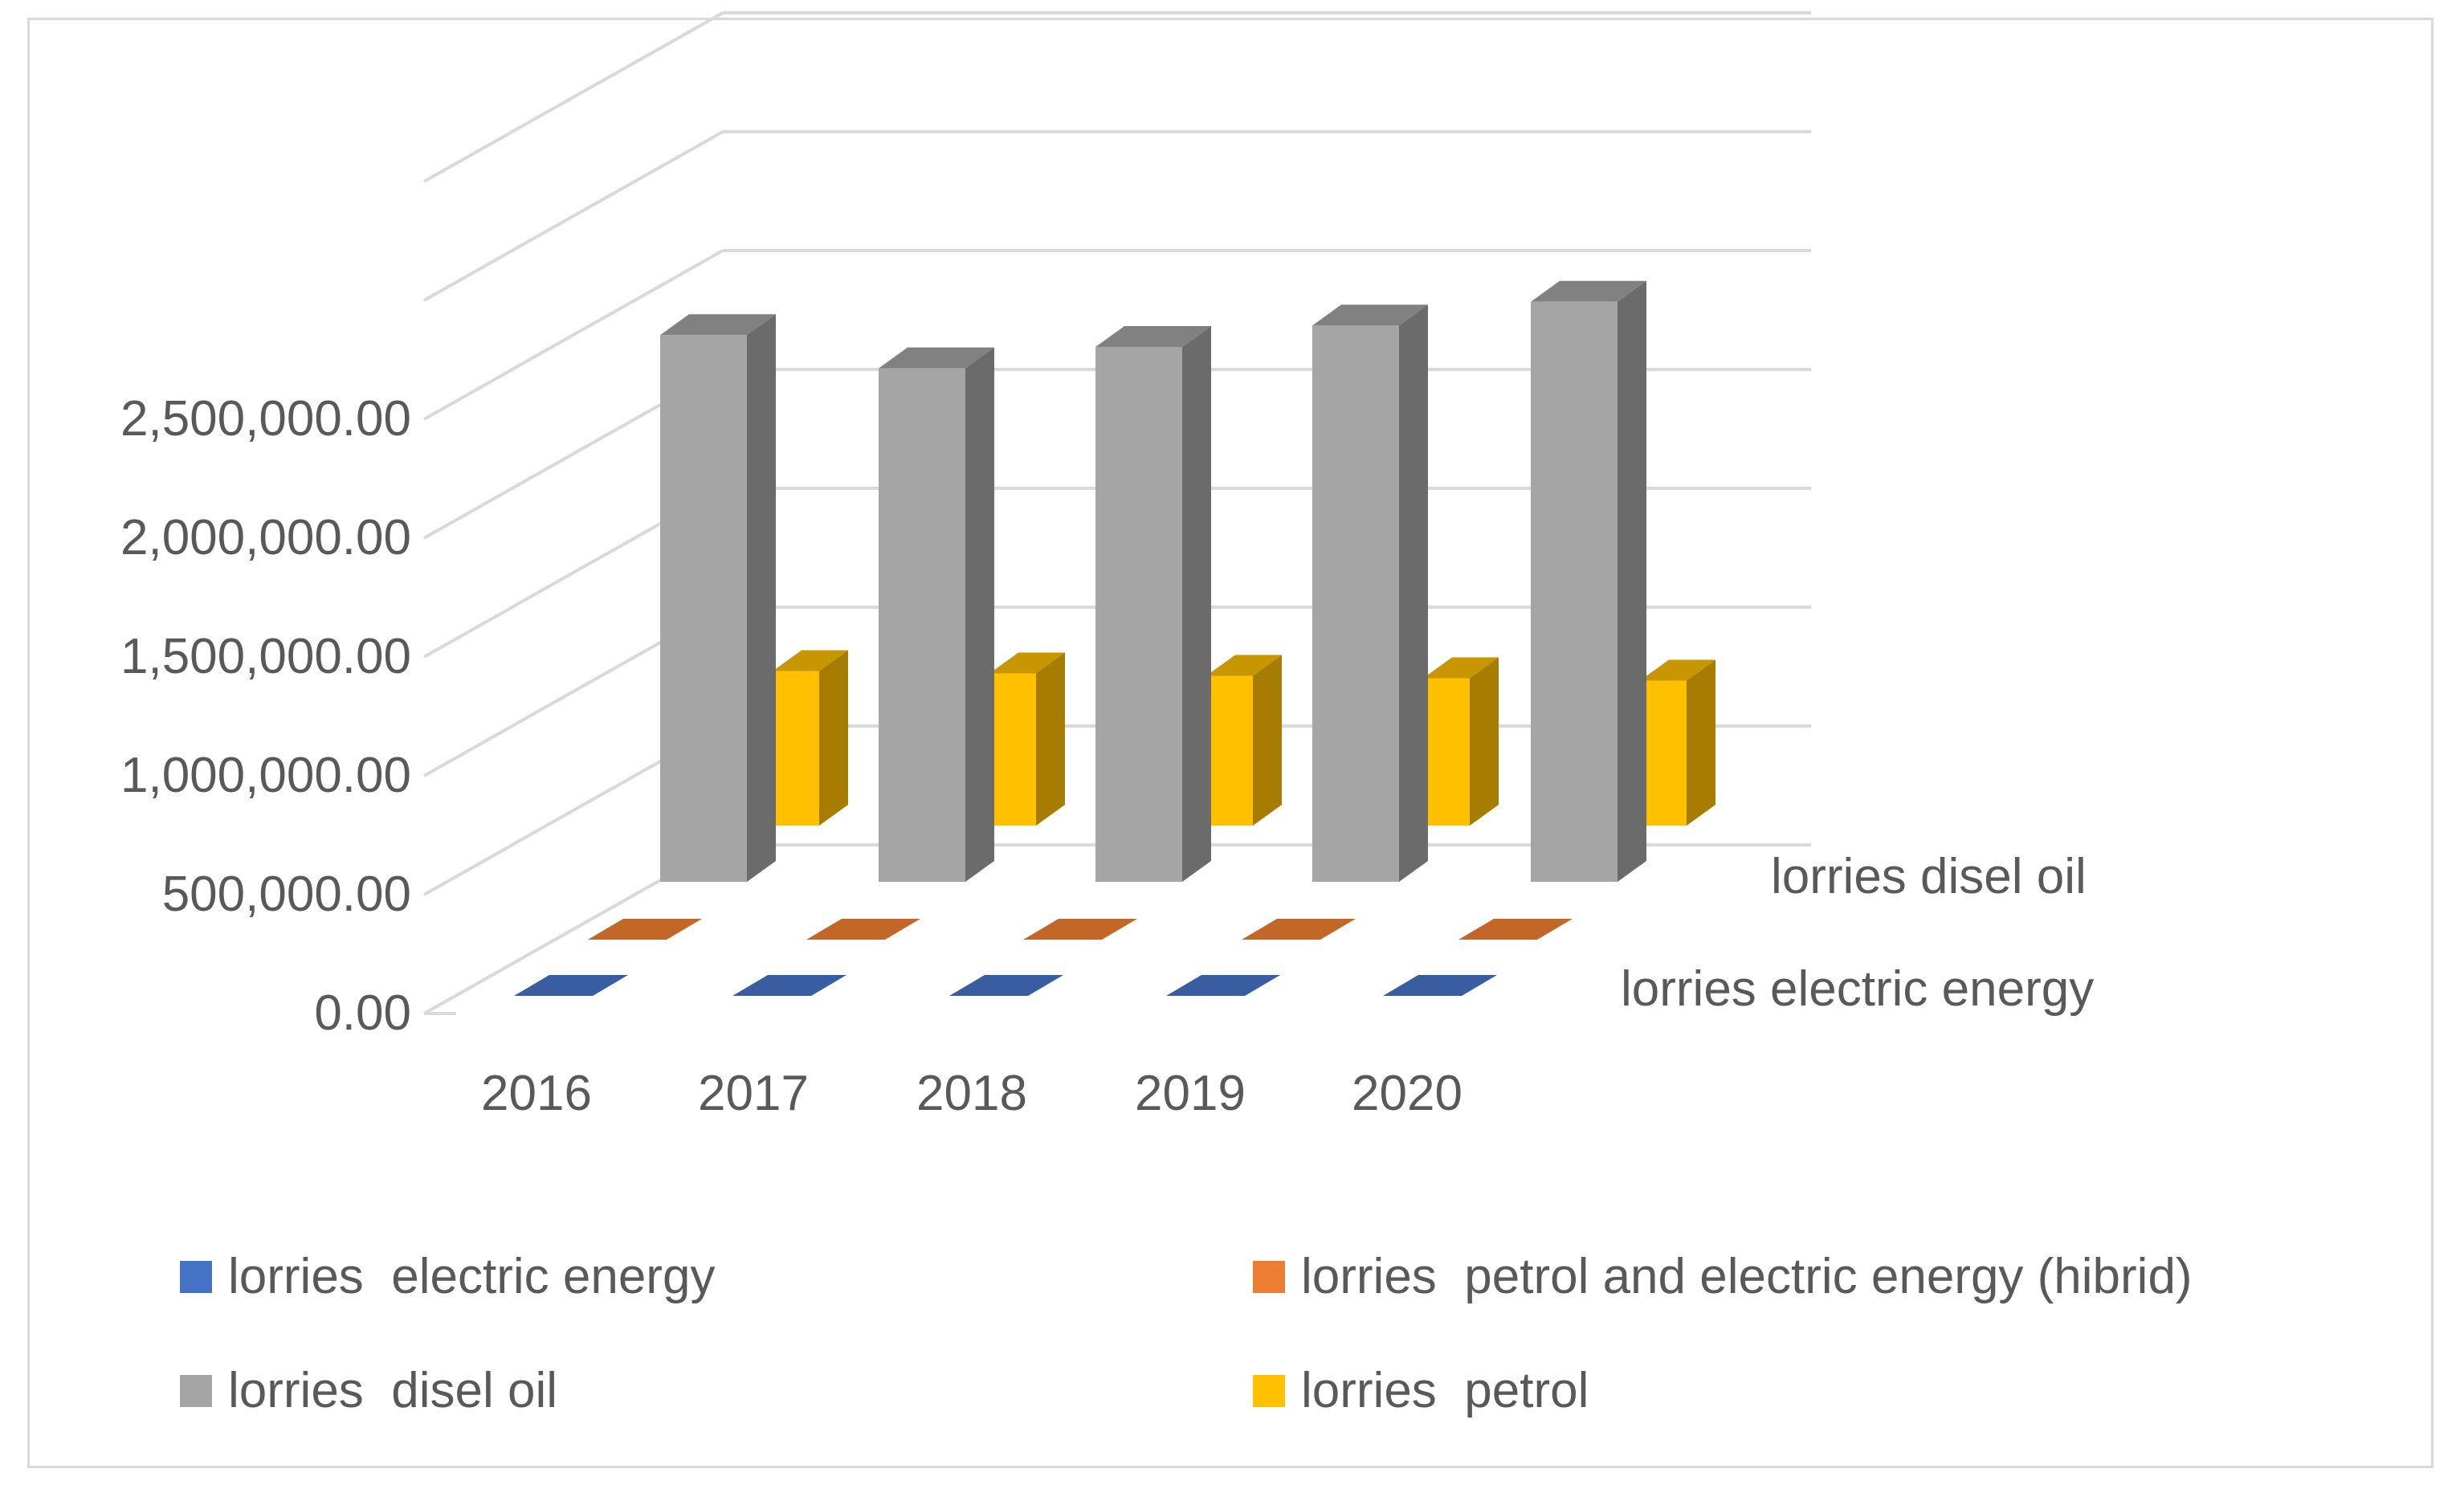 The height and width of the screenshot is (1493, 2464). I want to click on legend-item-petrol: lorries petrol, so click(1421, 1390).